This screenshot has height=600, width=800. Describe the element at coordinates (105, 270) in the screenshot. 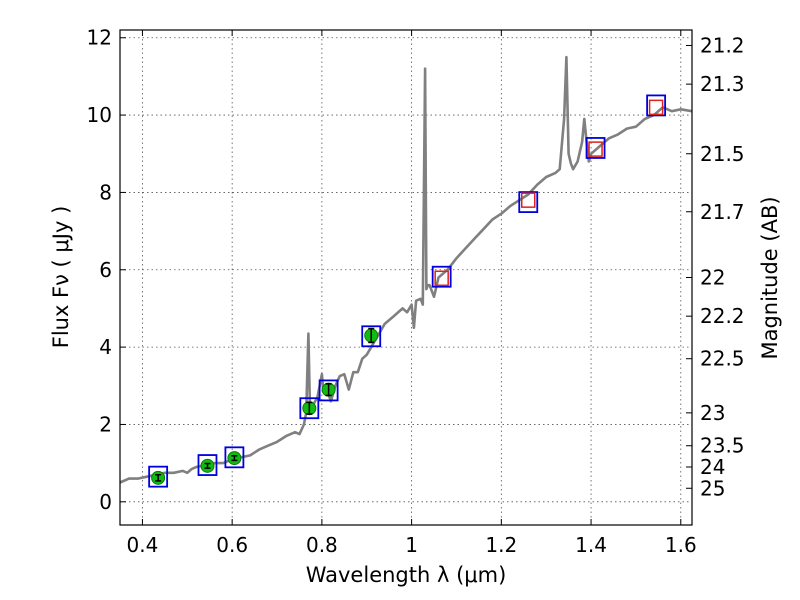

I see `y-tick-label: 6` at that location.